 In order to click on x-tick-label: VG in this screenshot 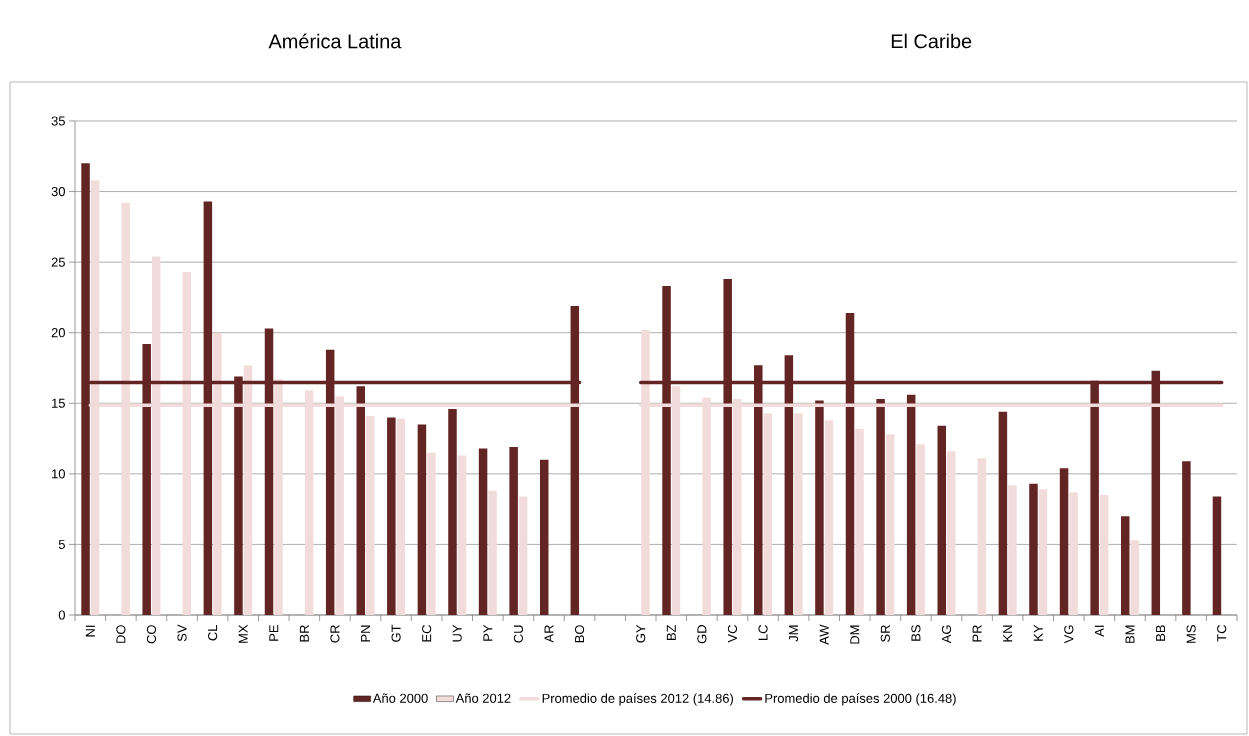, I will do `click(1069, 634)`.